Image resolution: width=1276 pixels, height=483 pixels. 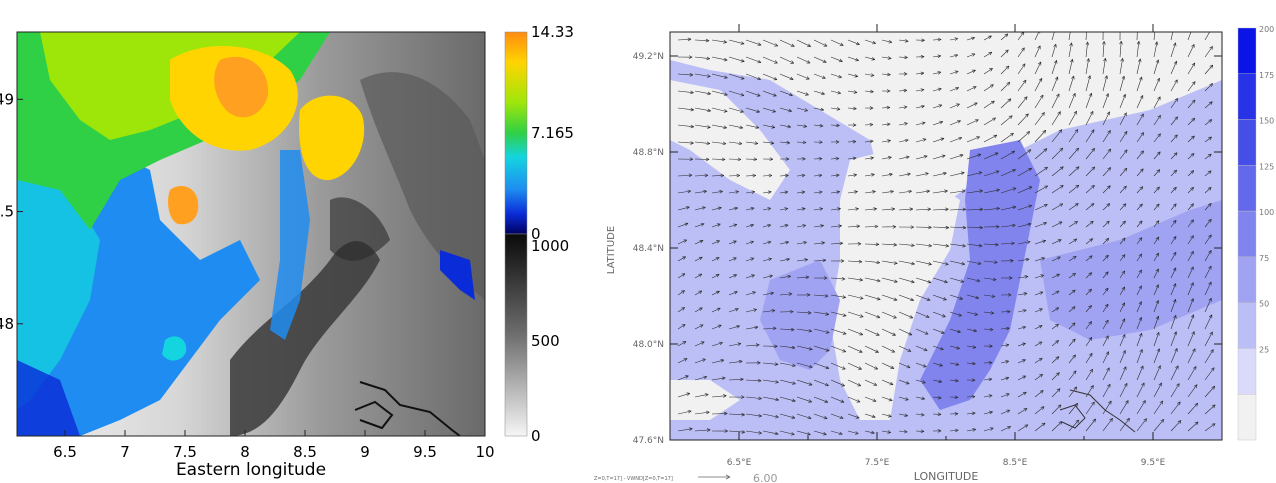 I want to click on precip-colorbar-label: 14.33, so click(x=552, y=32).